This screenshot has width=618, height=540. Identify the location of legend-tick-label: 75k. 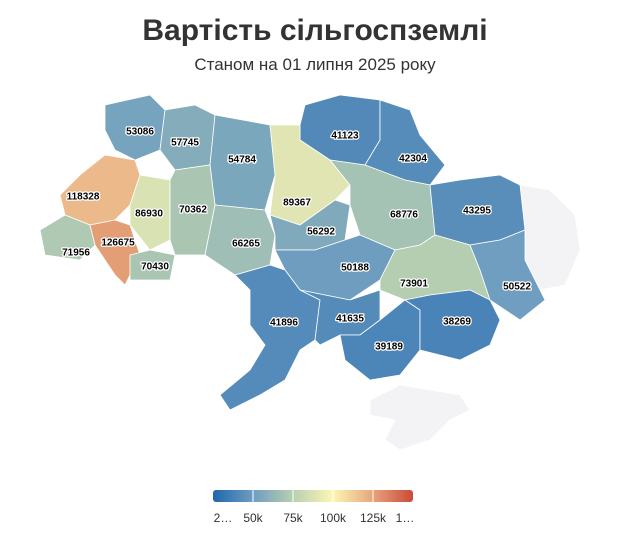
(293, 518).